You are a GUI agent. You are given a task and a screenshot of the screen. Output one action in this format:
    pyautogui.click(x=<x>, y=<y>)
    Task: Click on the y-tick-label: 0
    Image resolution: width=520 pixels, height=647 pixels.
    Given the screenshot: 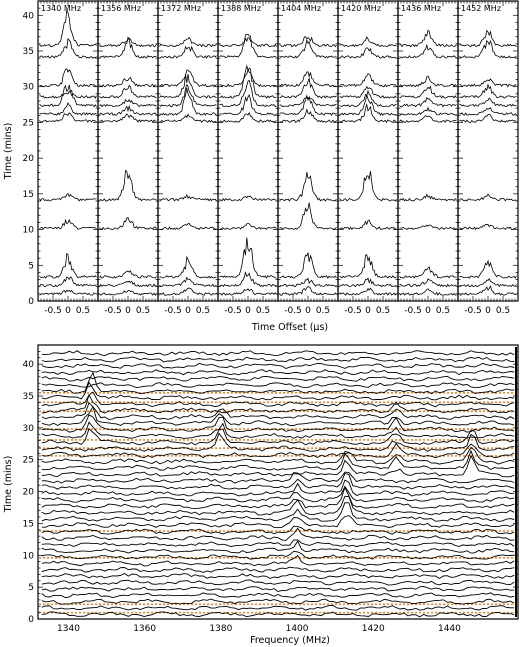 What is the action you would take?
    pyautogui.click(x=31, y=302)
    